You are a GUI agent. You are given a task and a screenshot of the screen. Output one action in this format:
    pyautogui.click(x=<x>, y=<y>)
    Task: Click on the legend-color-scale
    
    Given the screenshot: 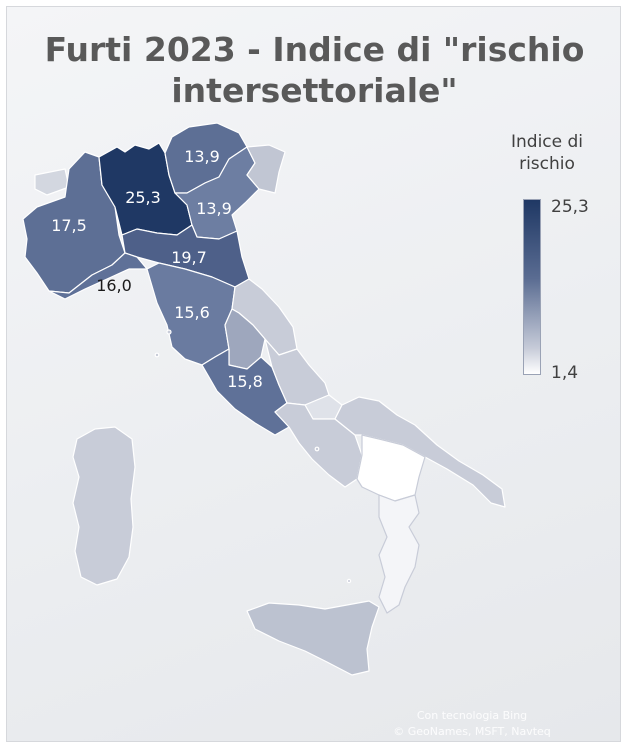 What is the action you would take?
    pyautogui.click(x=532, y=287)
    